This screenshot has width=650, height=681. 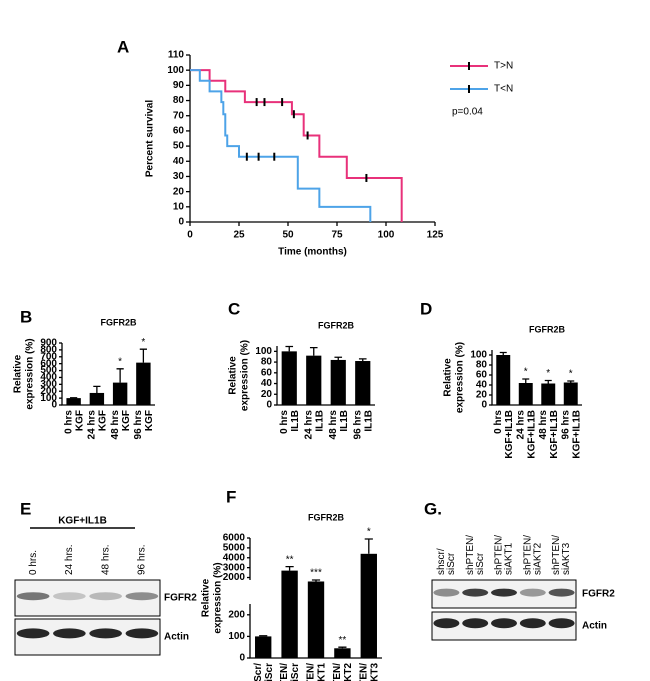 I want to click on x-tick-label: 125, so click(x=435, y=235).